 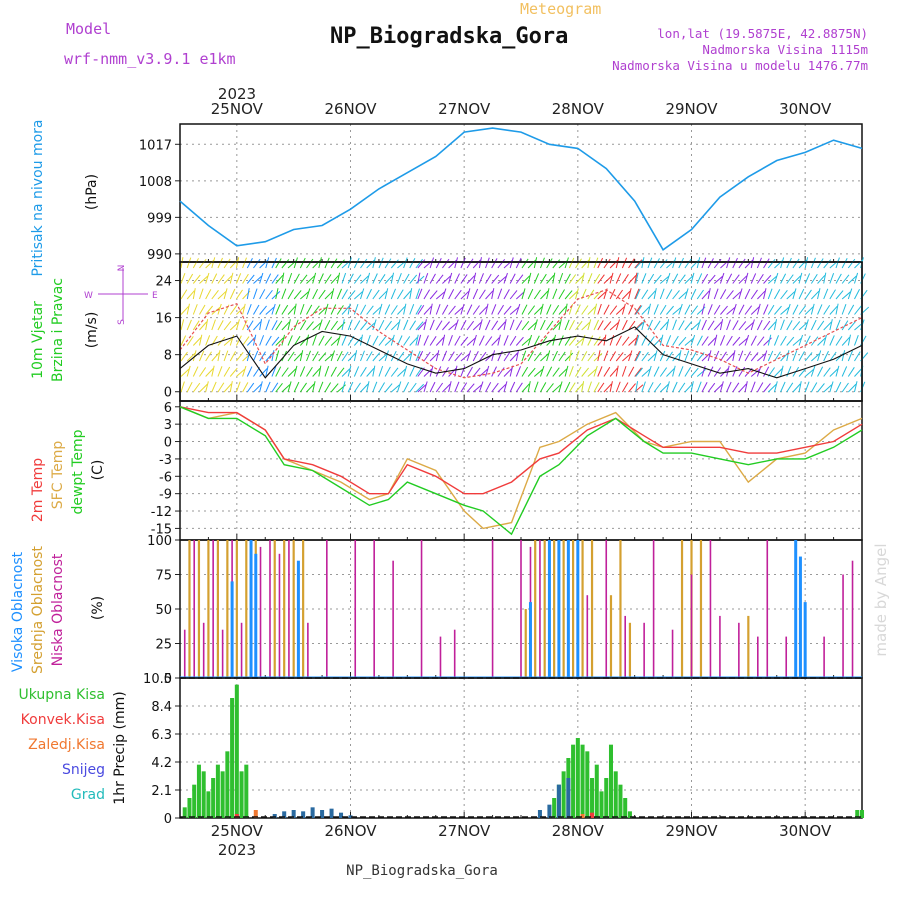 What do you see at coordinates (66, 745) in the screenshot?
I see `legend-zaledj-kisa: Zaledj.Kisa` at bounding box center [66, 745].